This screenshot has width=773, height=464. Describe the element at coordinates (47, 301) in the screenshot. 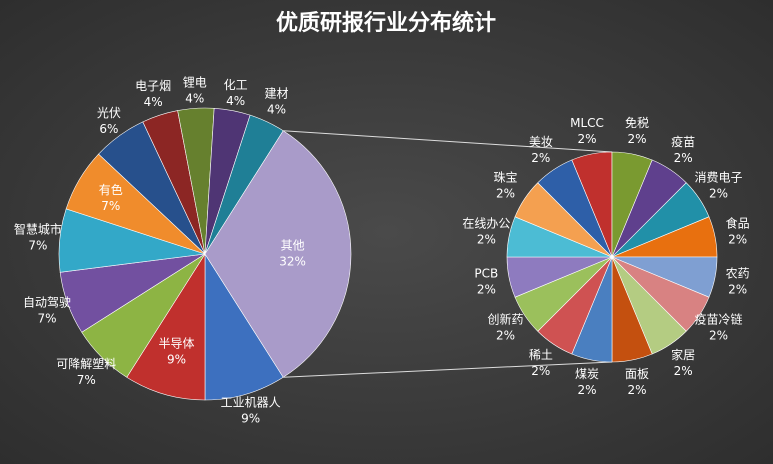

I see `slice-label: 自动驾驶` at that location.